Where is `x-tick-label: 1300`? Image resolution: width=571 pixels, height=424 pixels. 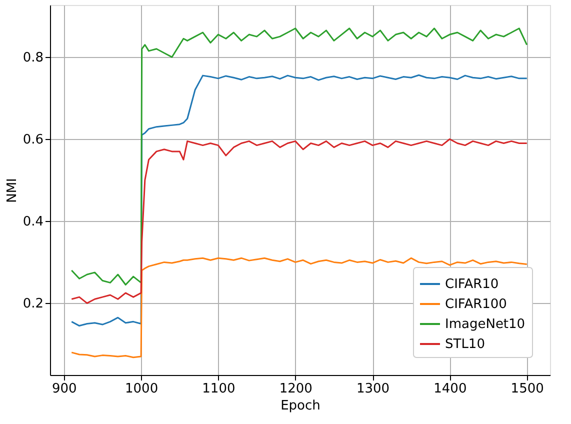 x-tick-label: 1300 is located at coordinates (373, 389).